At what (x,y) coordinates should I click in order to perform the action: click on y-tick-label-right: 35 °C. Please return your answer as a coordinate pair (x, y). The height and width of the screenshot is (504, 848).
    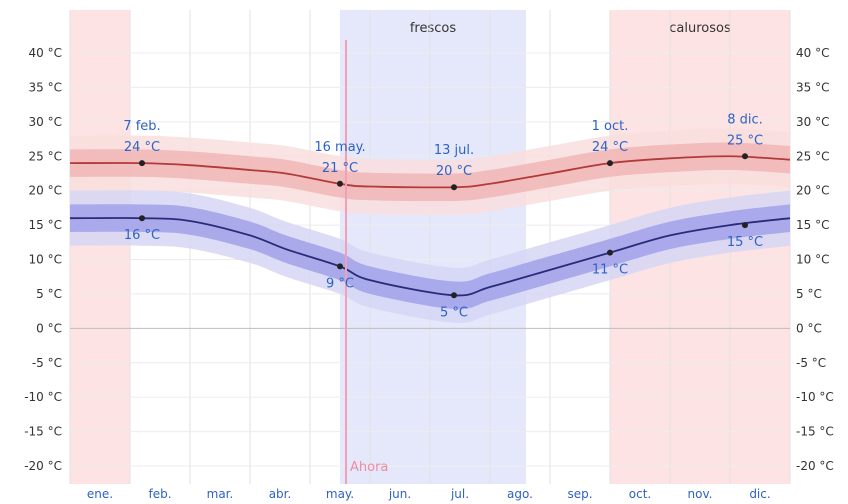
    Looking at the image, I should click on (812, 87).